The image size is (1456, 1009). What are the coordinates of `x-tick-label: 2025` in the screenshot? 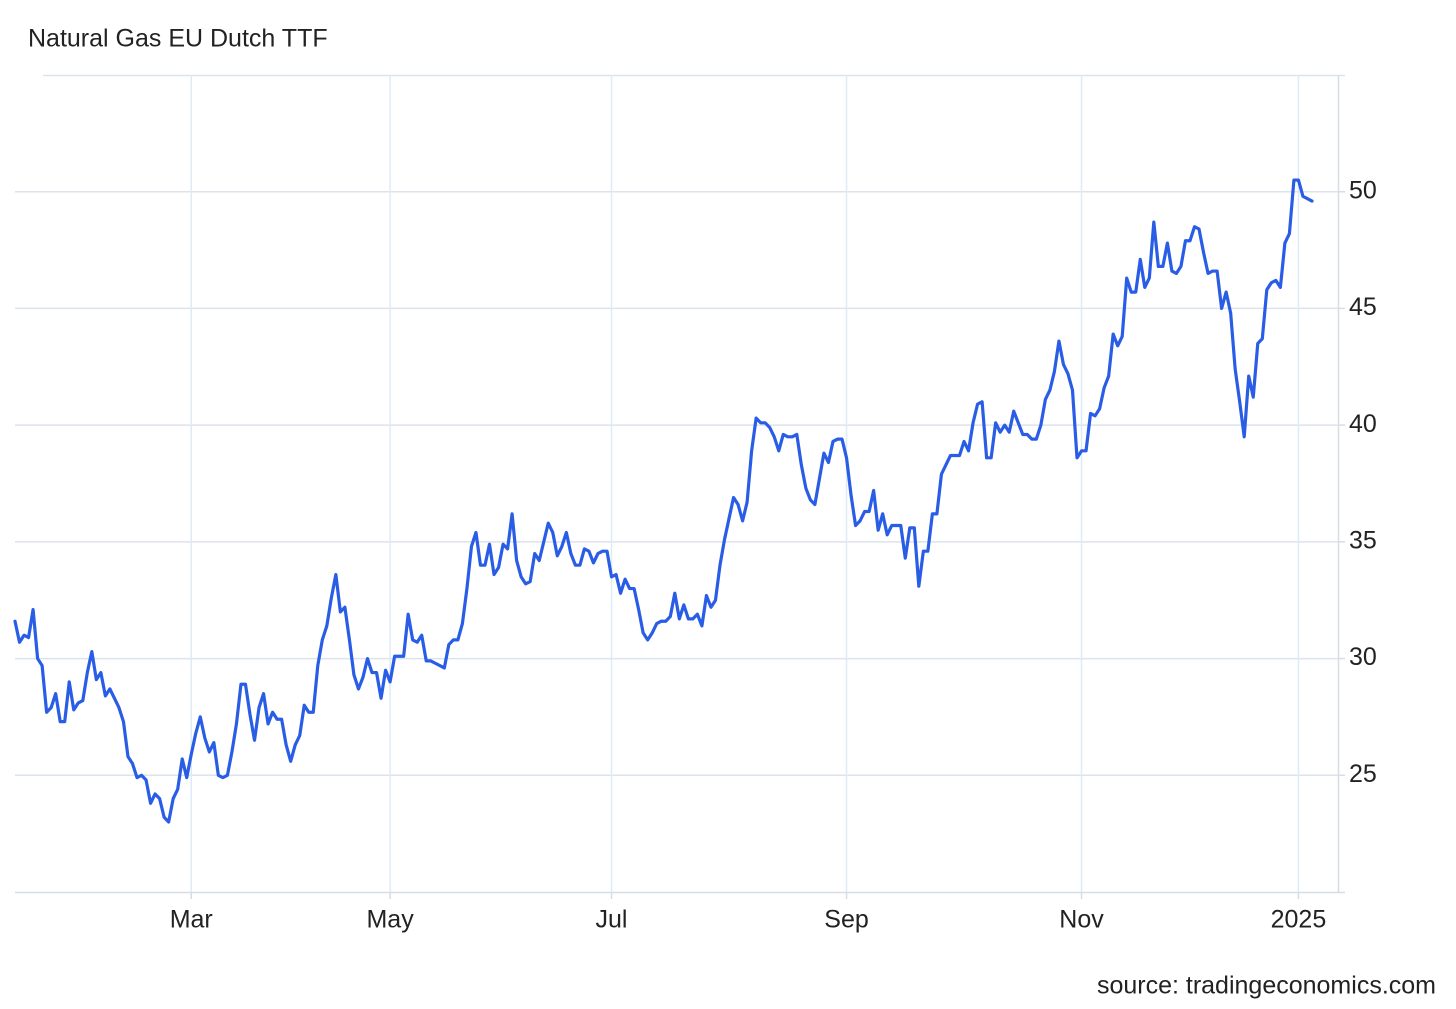 It's located at (1299, 920).